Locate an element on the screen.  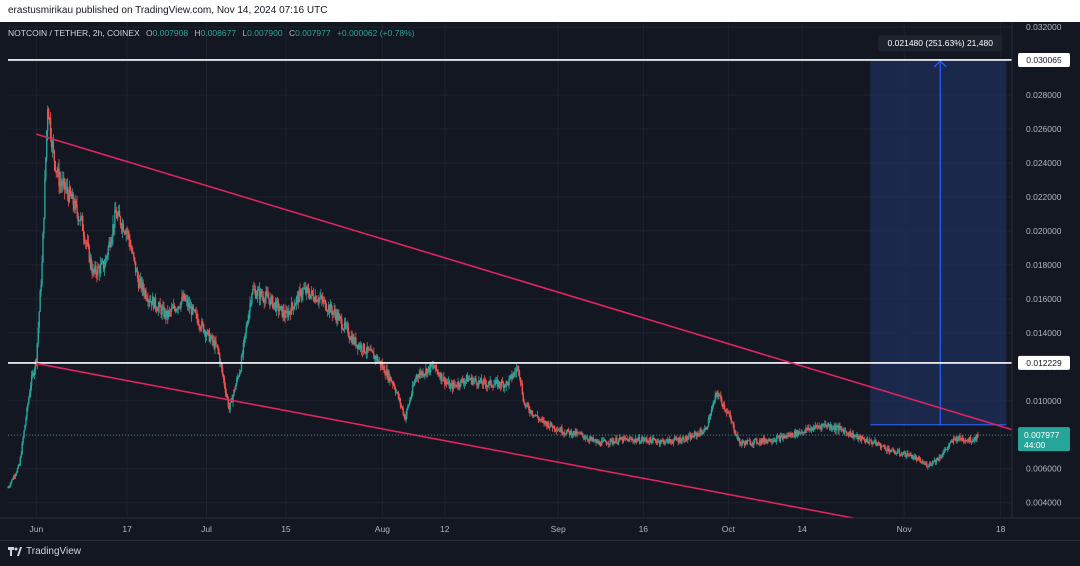
price-range-label-bg is located at coordinates (940, 42).